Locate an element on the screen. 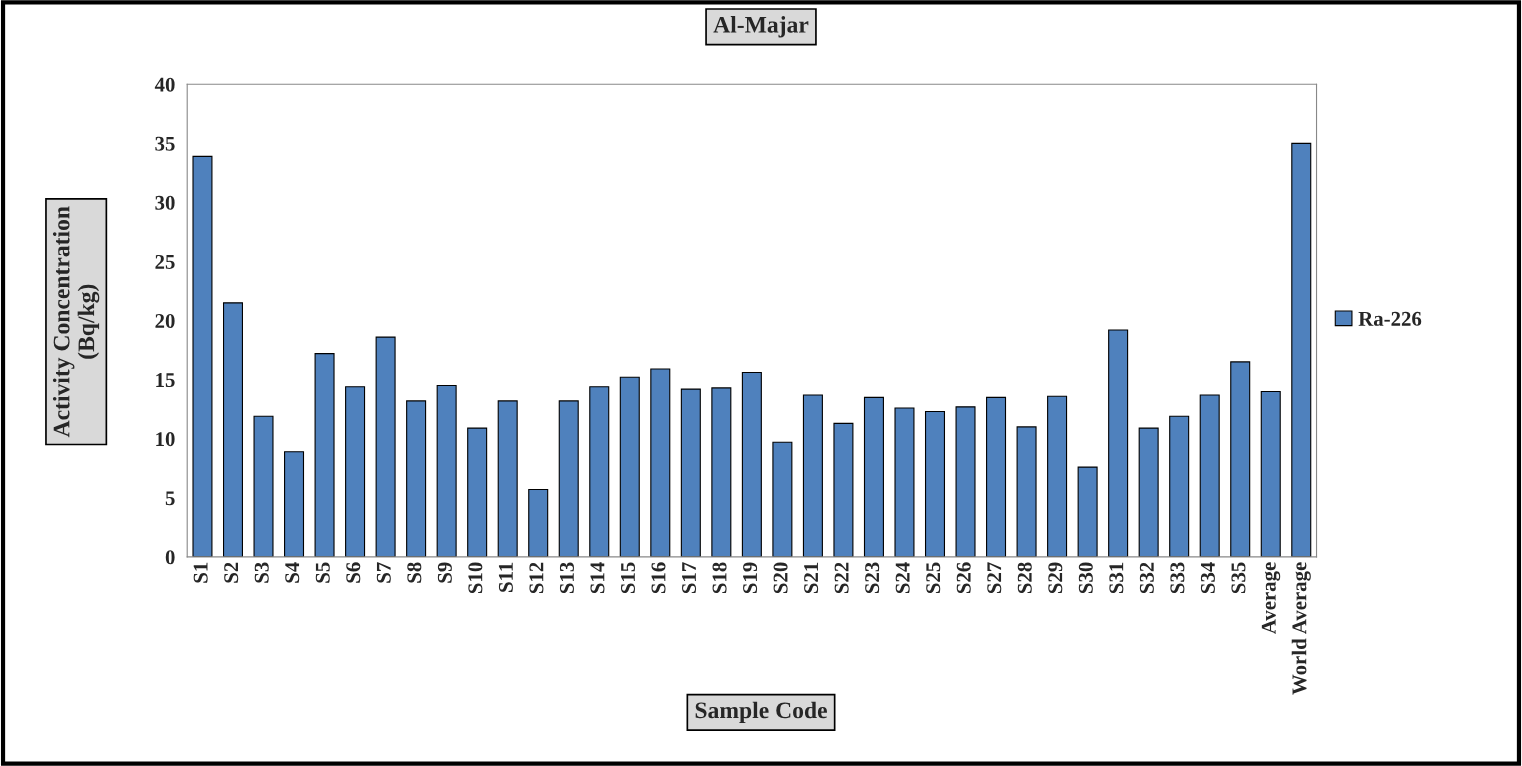  x-tick-label: World Average is located at coordinates (1301, 628).